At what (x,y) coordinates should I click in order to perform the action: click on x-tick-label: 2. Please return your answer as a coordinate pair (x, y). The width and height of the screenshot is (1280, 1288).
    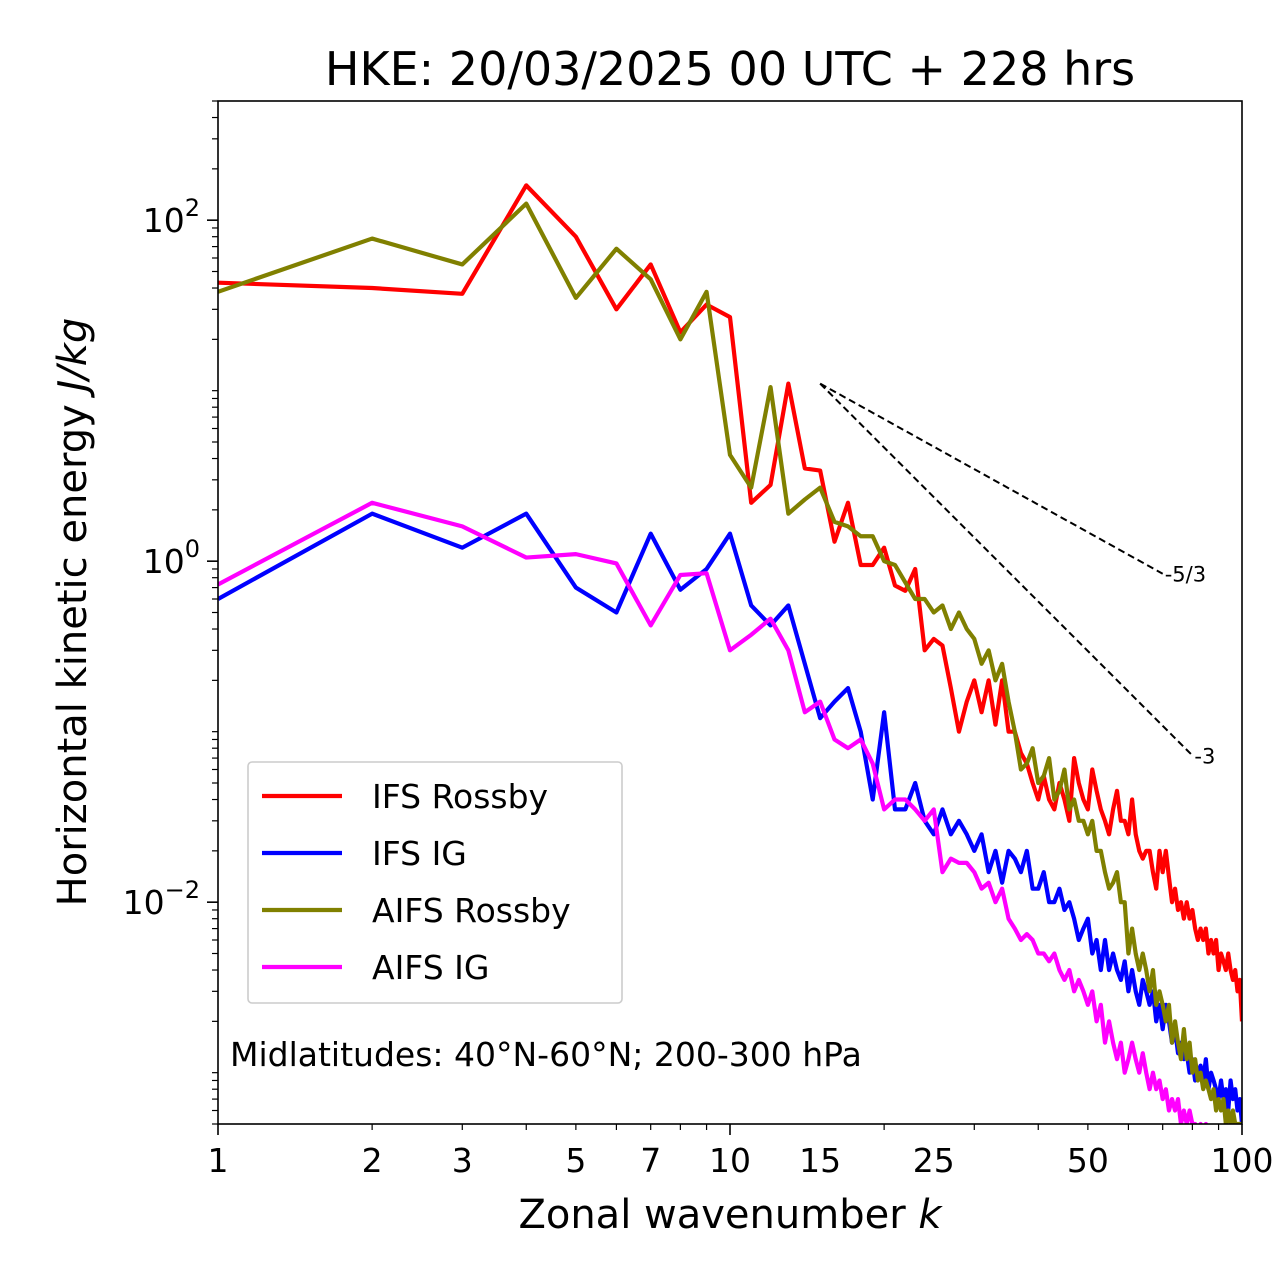
    Looking at the image, I should click on (372, 1160).